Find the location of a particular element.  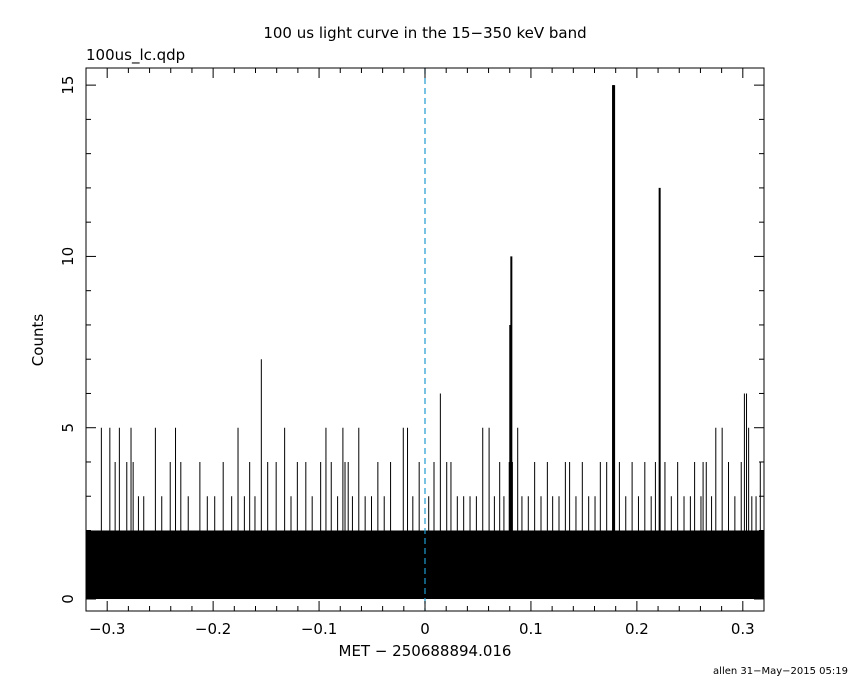

y-tick-labels: 0 5 10 15 is located at coordinates (68, 340).